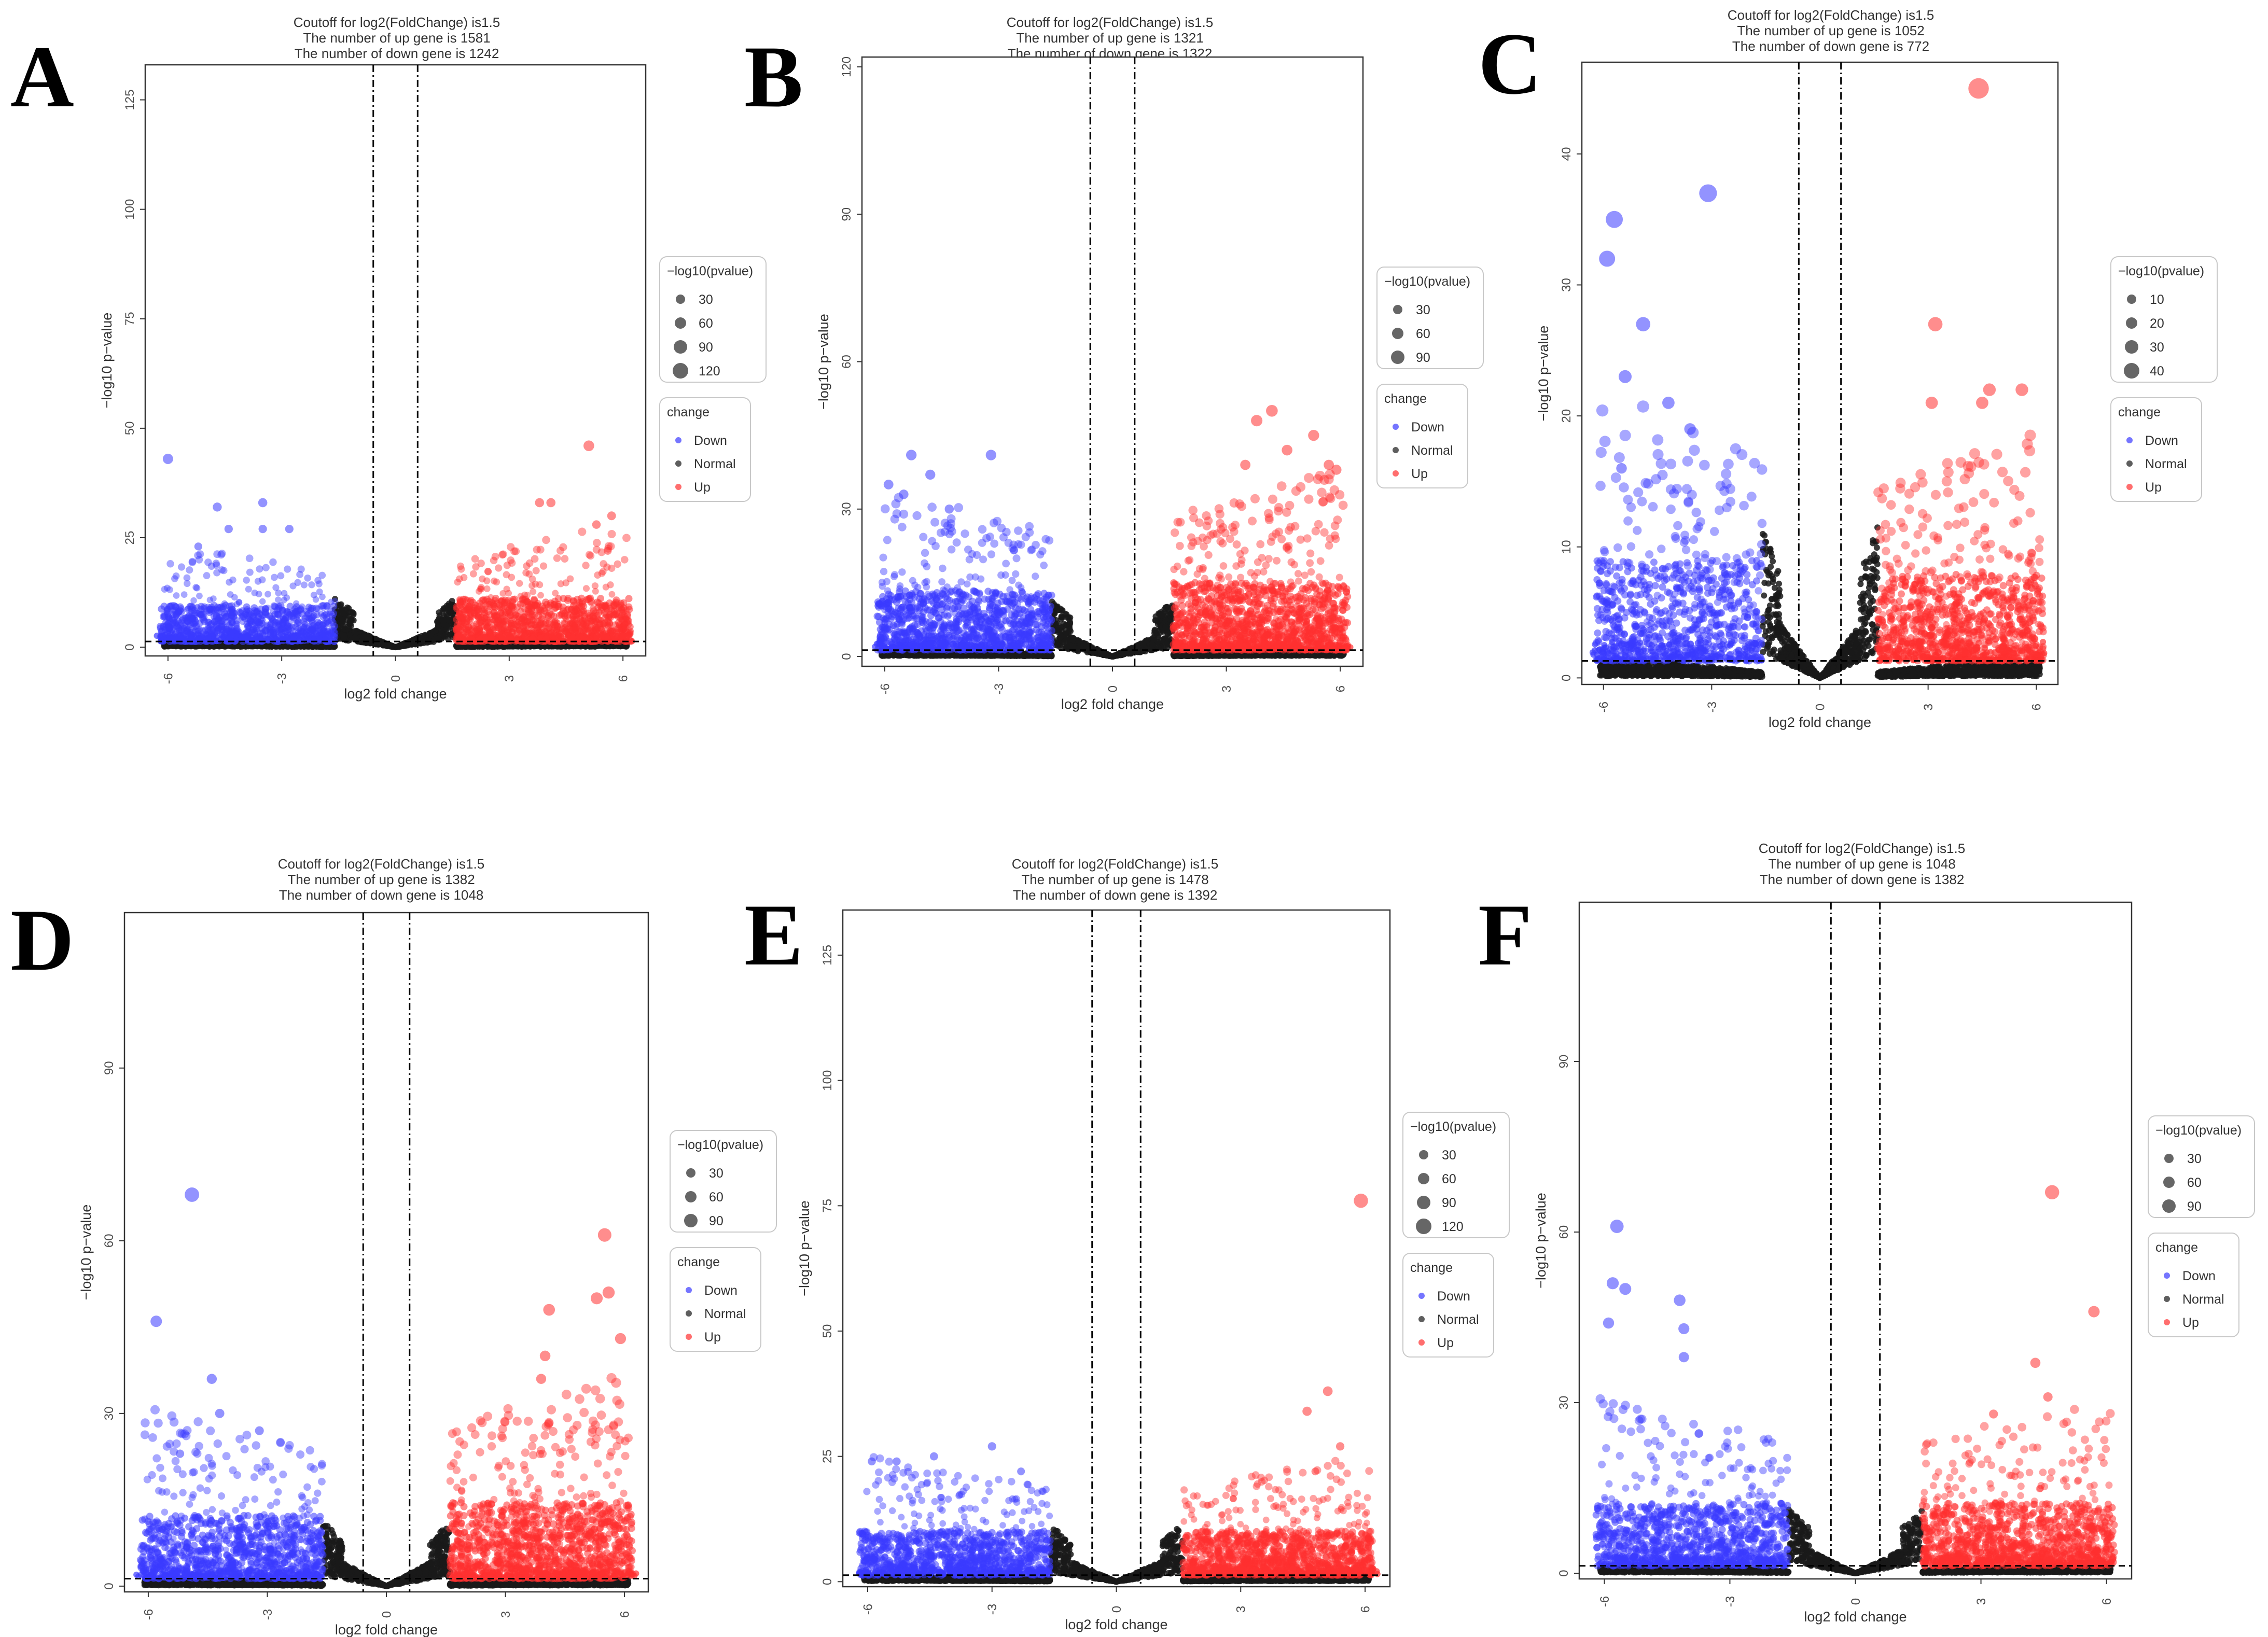 Image resolution: width=2268 pixels, height=1637 pixels. I want to click on x-tick-label: 3, so click(510, 678).